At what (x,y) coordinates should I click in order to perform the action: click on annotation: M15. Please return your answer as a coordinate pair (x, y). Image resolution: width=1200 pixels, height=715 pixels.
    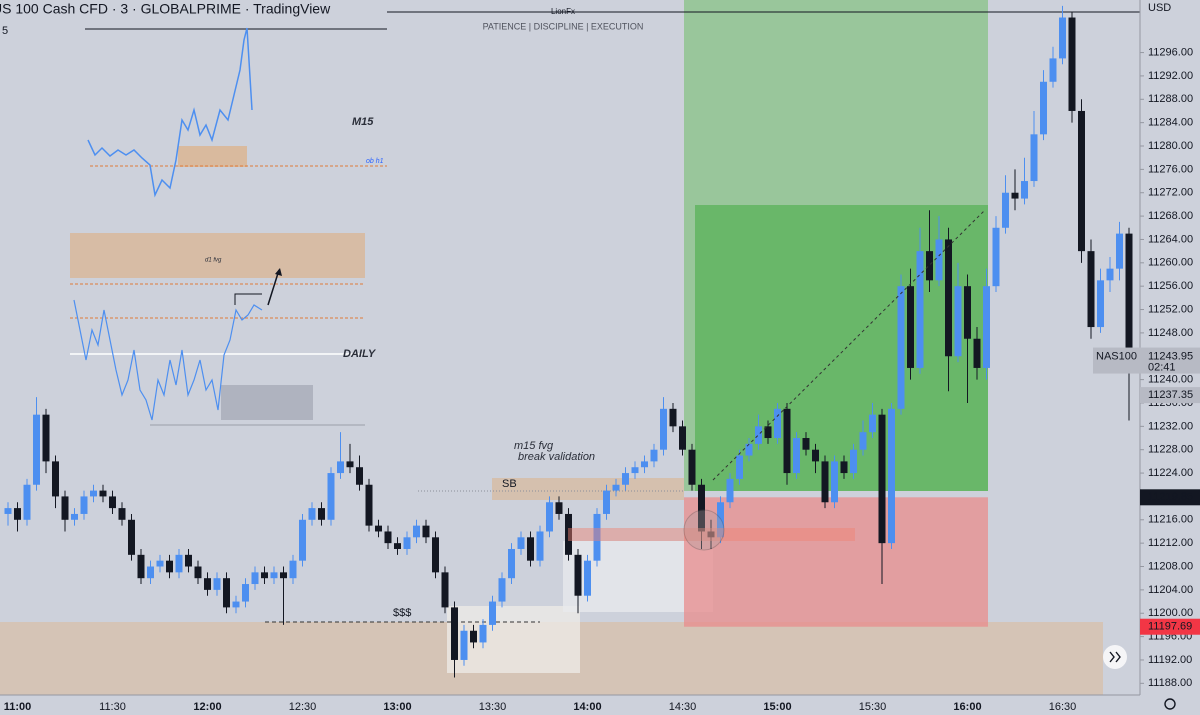
    Looking at the image, I should click on (363, 122).